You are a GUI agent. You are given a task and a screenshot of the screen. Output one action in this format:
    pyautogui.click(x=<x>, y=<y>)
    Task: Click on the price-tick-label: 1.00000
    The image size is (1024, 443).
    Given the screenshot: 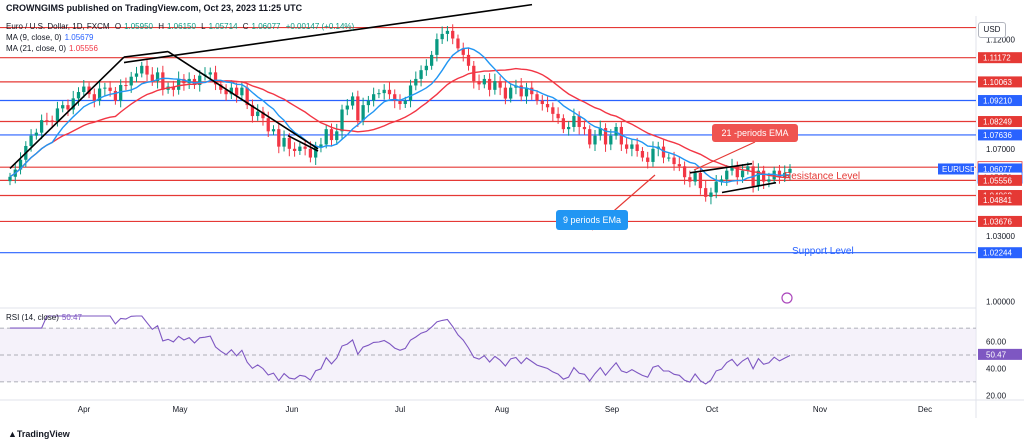 What is the action you would take?
    pyautogui.click(x=1000, y=302)
    